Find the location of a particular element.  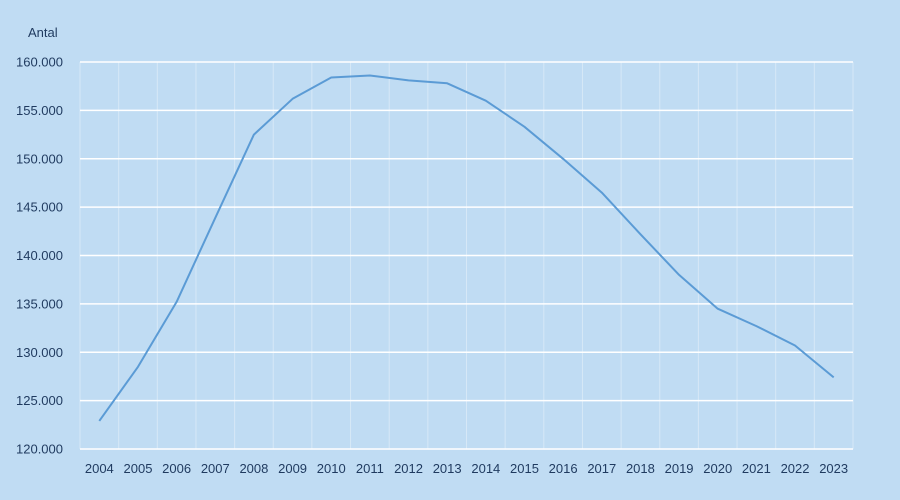

x-tick-label: 2006 is located at coordinates (176, 468).